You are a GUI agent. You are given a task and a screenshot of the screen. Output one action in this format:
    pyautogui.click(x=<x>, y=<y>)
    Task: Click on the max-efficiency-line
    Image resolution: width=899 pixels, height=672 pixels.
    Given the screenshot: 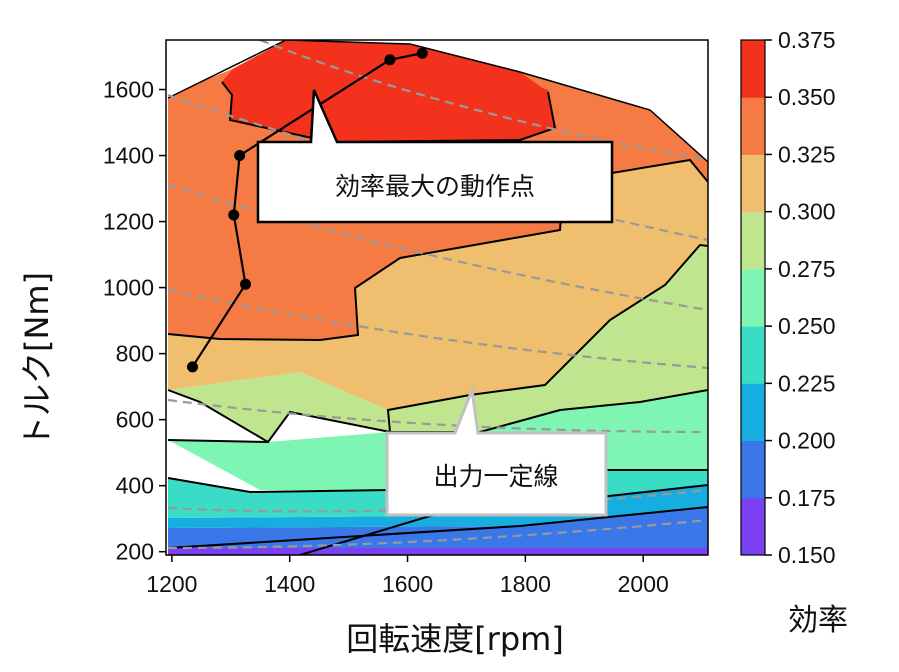 What is the action you would take?
    pyautogui.click(x=307, y=210)
    